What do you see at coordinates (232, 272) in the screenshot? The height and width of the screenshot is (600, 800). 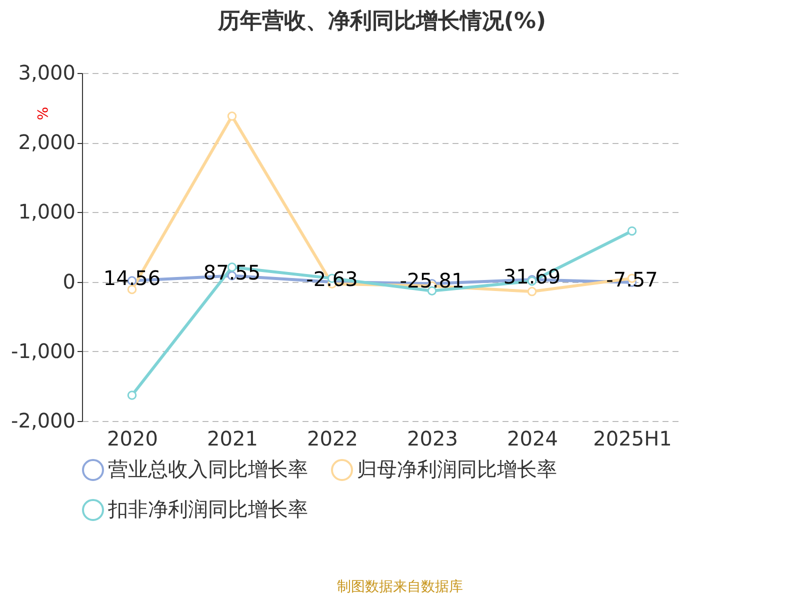 I see `data-label: 87.55` at bounding box center [232, 272].